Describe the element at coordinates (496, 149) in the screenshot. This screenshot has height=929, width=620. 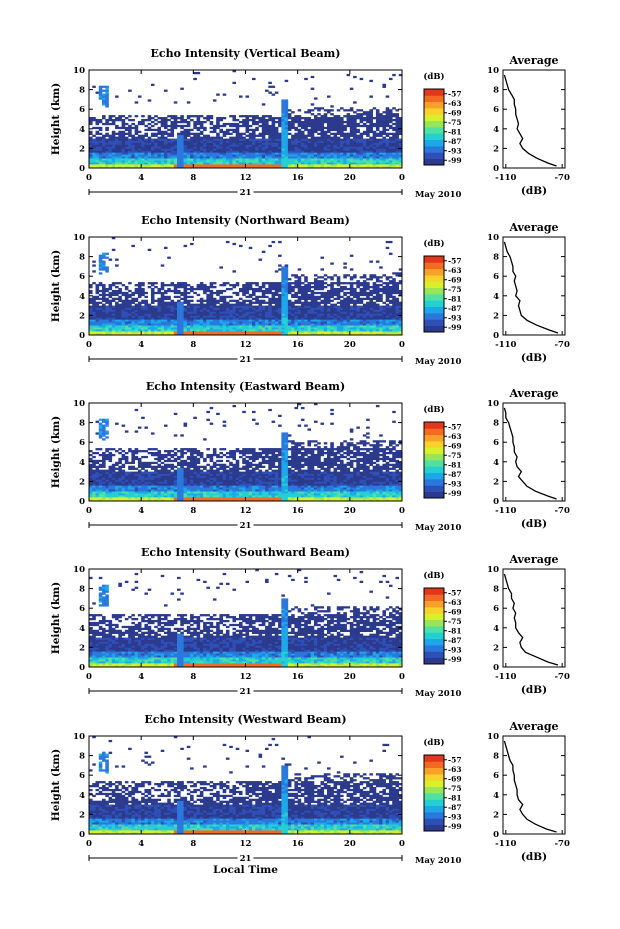
I see `average-y-tick-label: 2` at that location.